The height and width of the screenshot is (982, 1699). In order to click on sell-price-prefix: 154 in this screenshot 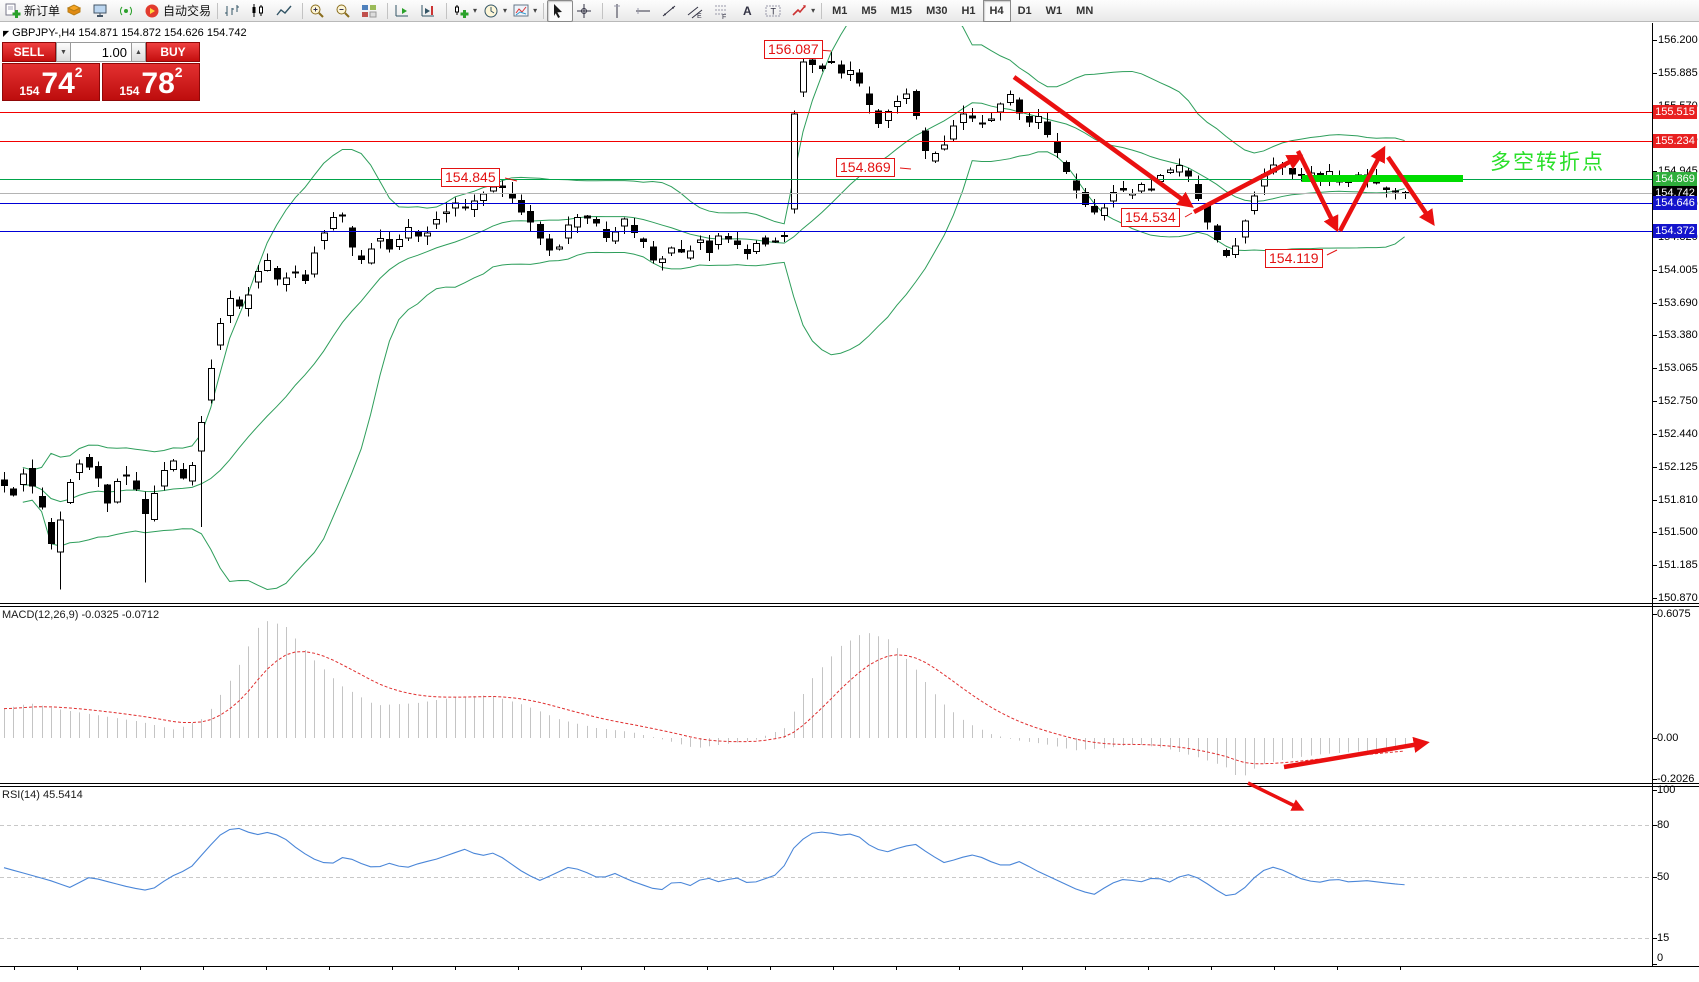, I will do `click(29, 91)`.